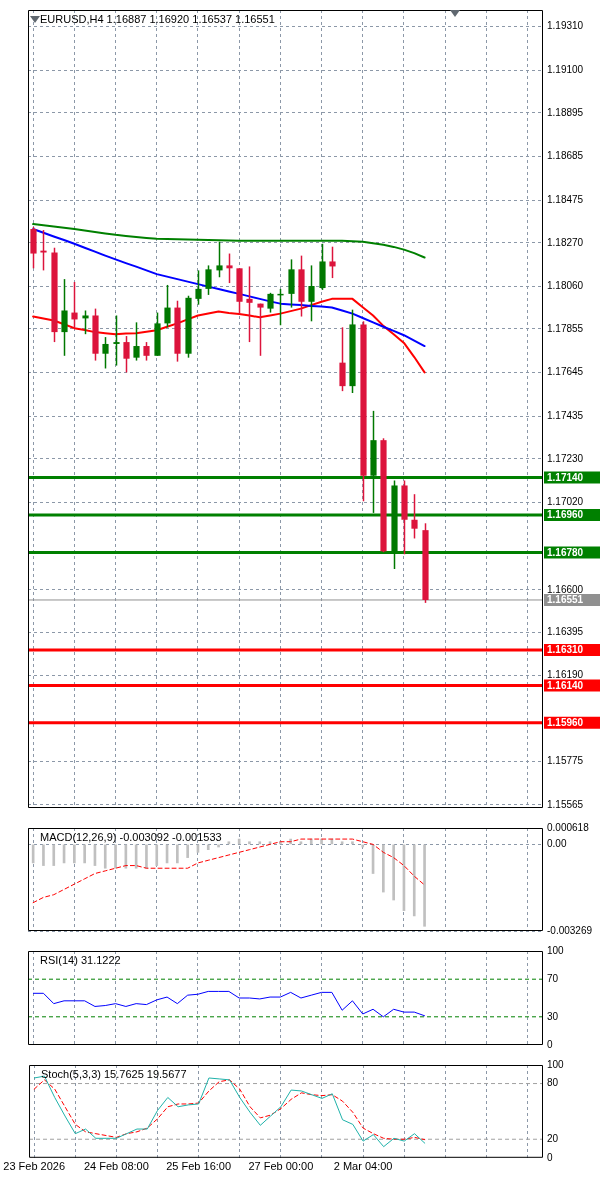  What do you see at coordinates (565, 685) in the screenshot?
I see `ref-line-label: 1.16140` at bounding box center [565, 685].